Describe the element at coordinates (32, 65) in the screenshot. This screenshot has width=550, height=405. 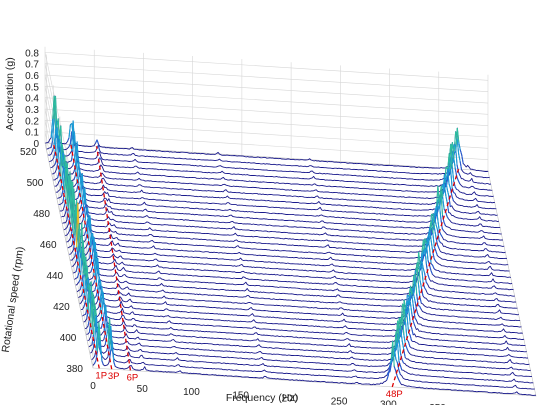
I see `z-tick-0.7: 0.7` at that location.